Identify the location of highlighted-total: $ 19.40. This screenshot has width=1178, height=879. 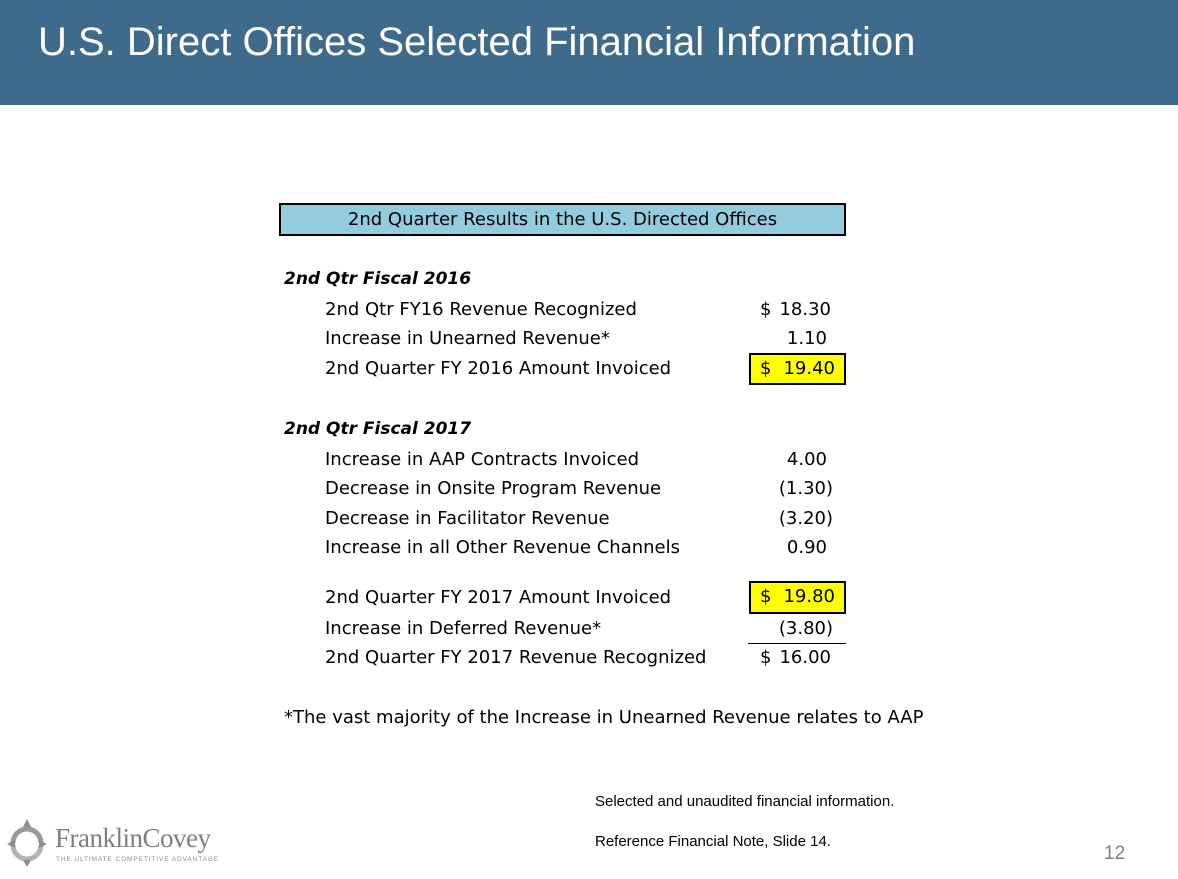
(797, 369).